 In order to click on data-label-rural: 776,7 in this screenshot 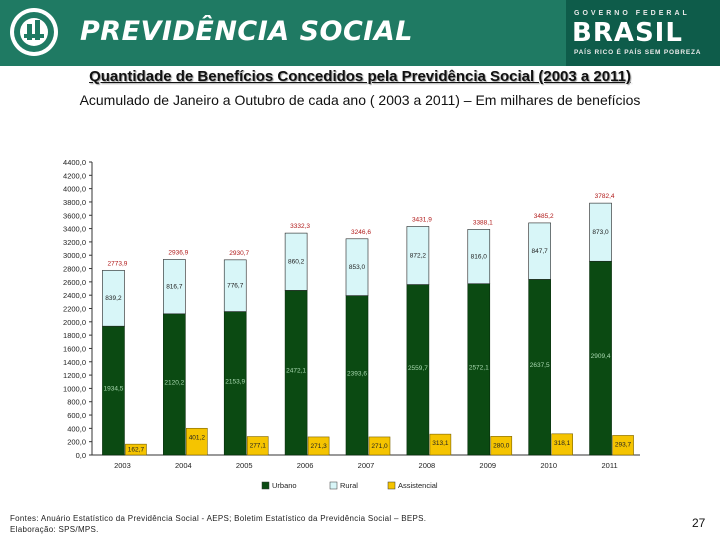, I will do `click(235, 286)`.